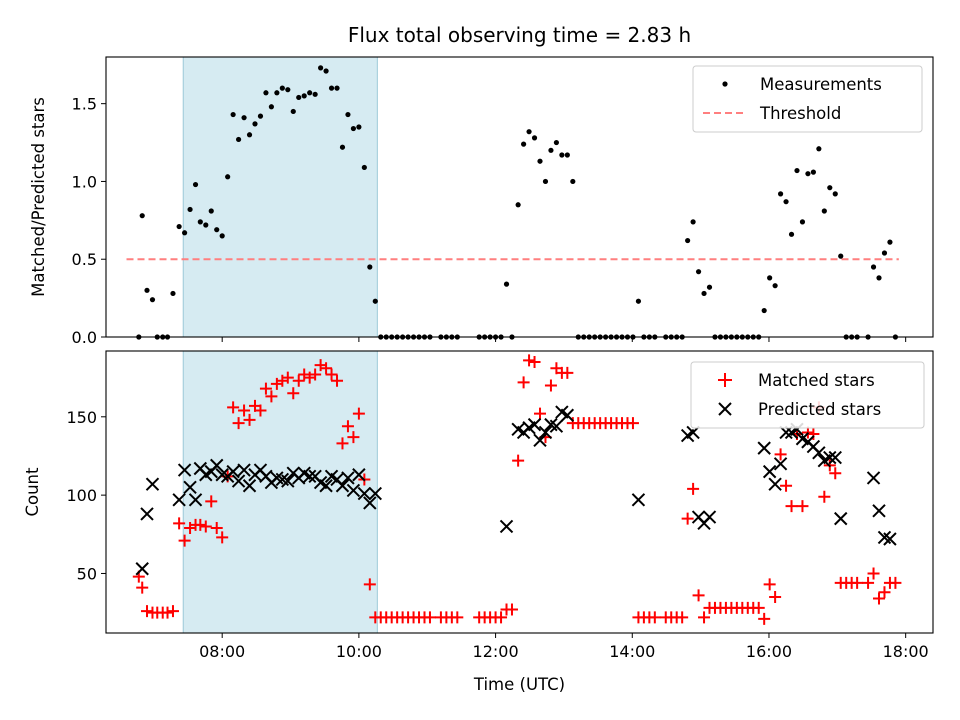 This screenshot has height=720, width=960. Describe the element at coordinates (819, 409) in the screenshot. I see `legend-label-predicted: Predicted stars` at that location.